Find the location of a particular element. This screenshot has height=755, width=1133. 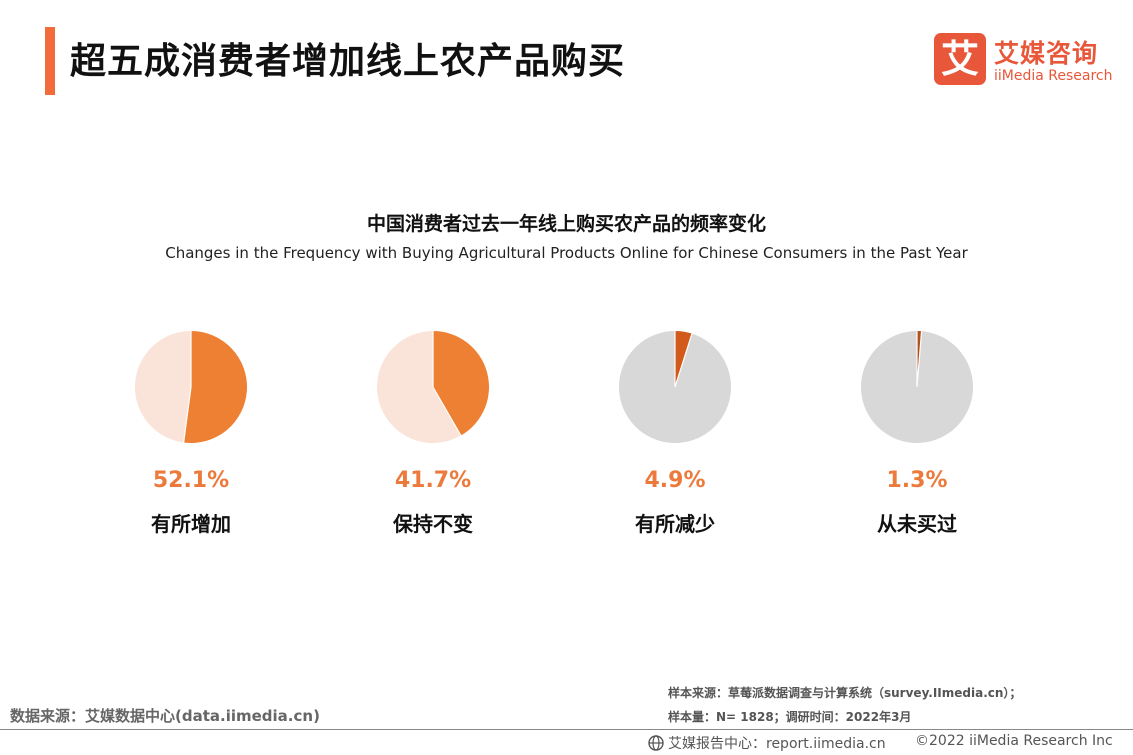

logo-mark: 艾 is located at coordinates (960, 59).